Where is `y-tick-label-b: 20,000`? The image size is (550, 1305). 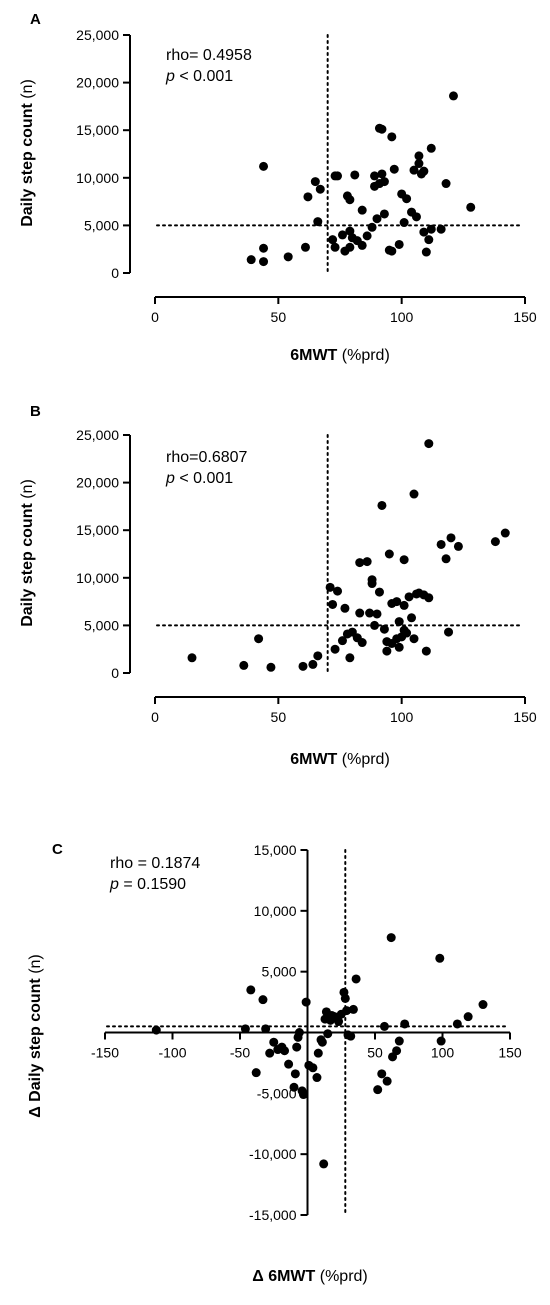 y-tick-label-b: 20,000 is located at coordinates (97, 483).